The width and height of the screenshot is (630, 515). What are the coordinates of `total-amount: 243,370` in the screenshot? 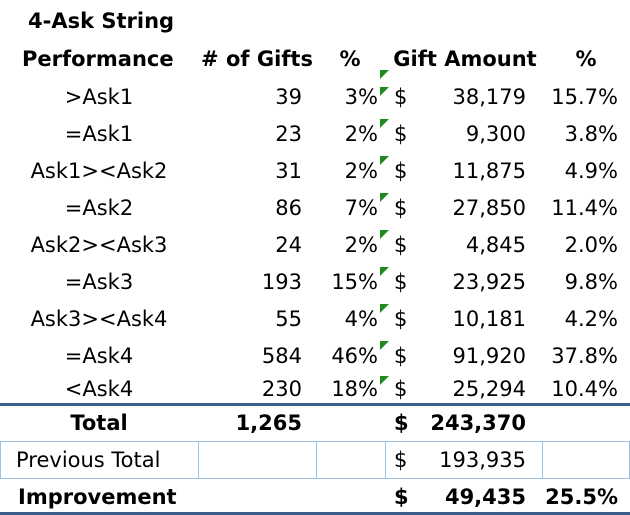 It's located at (478, 423).